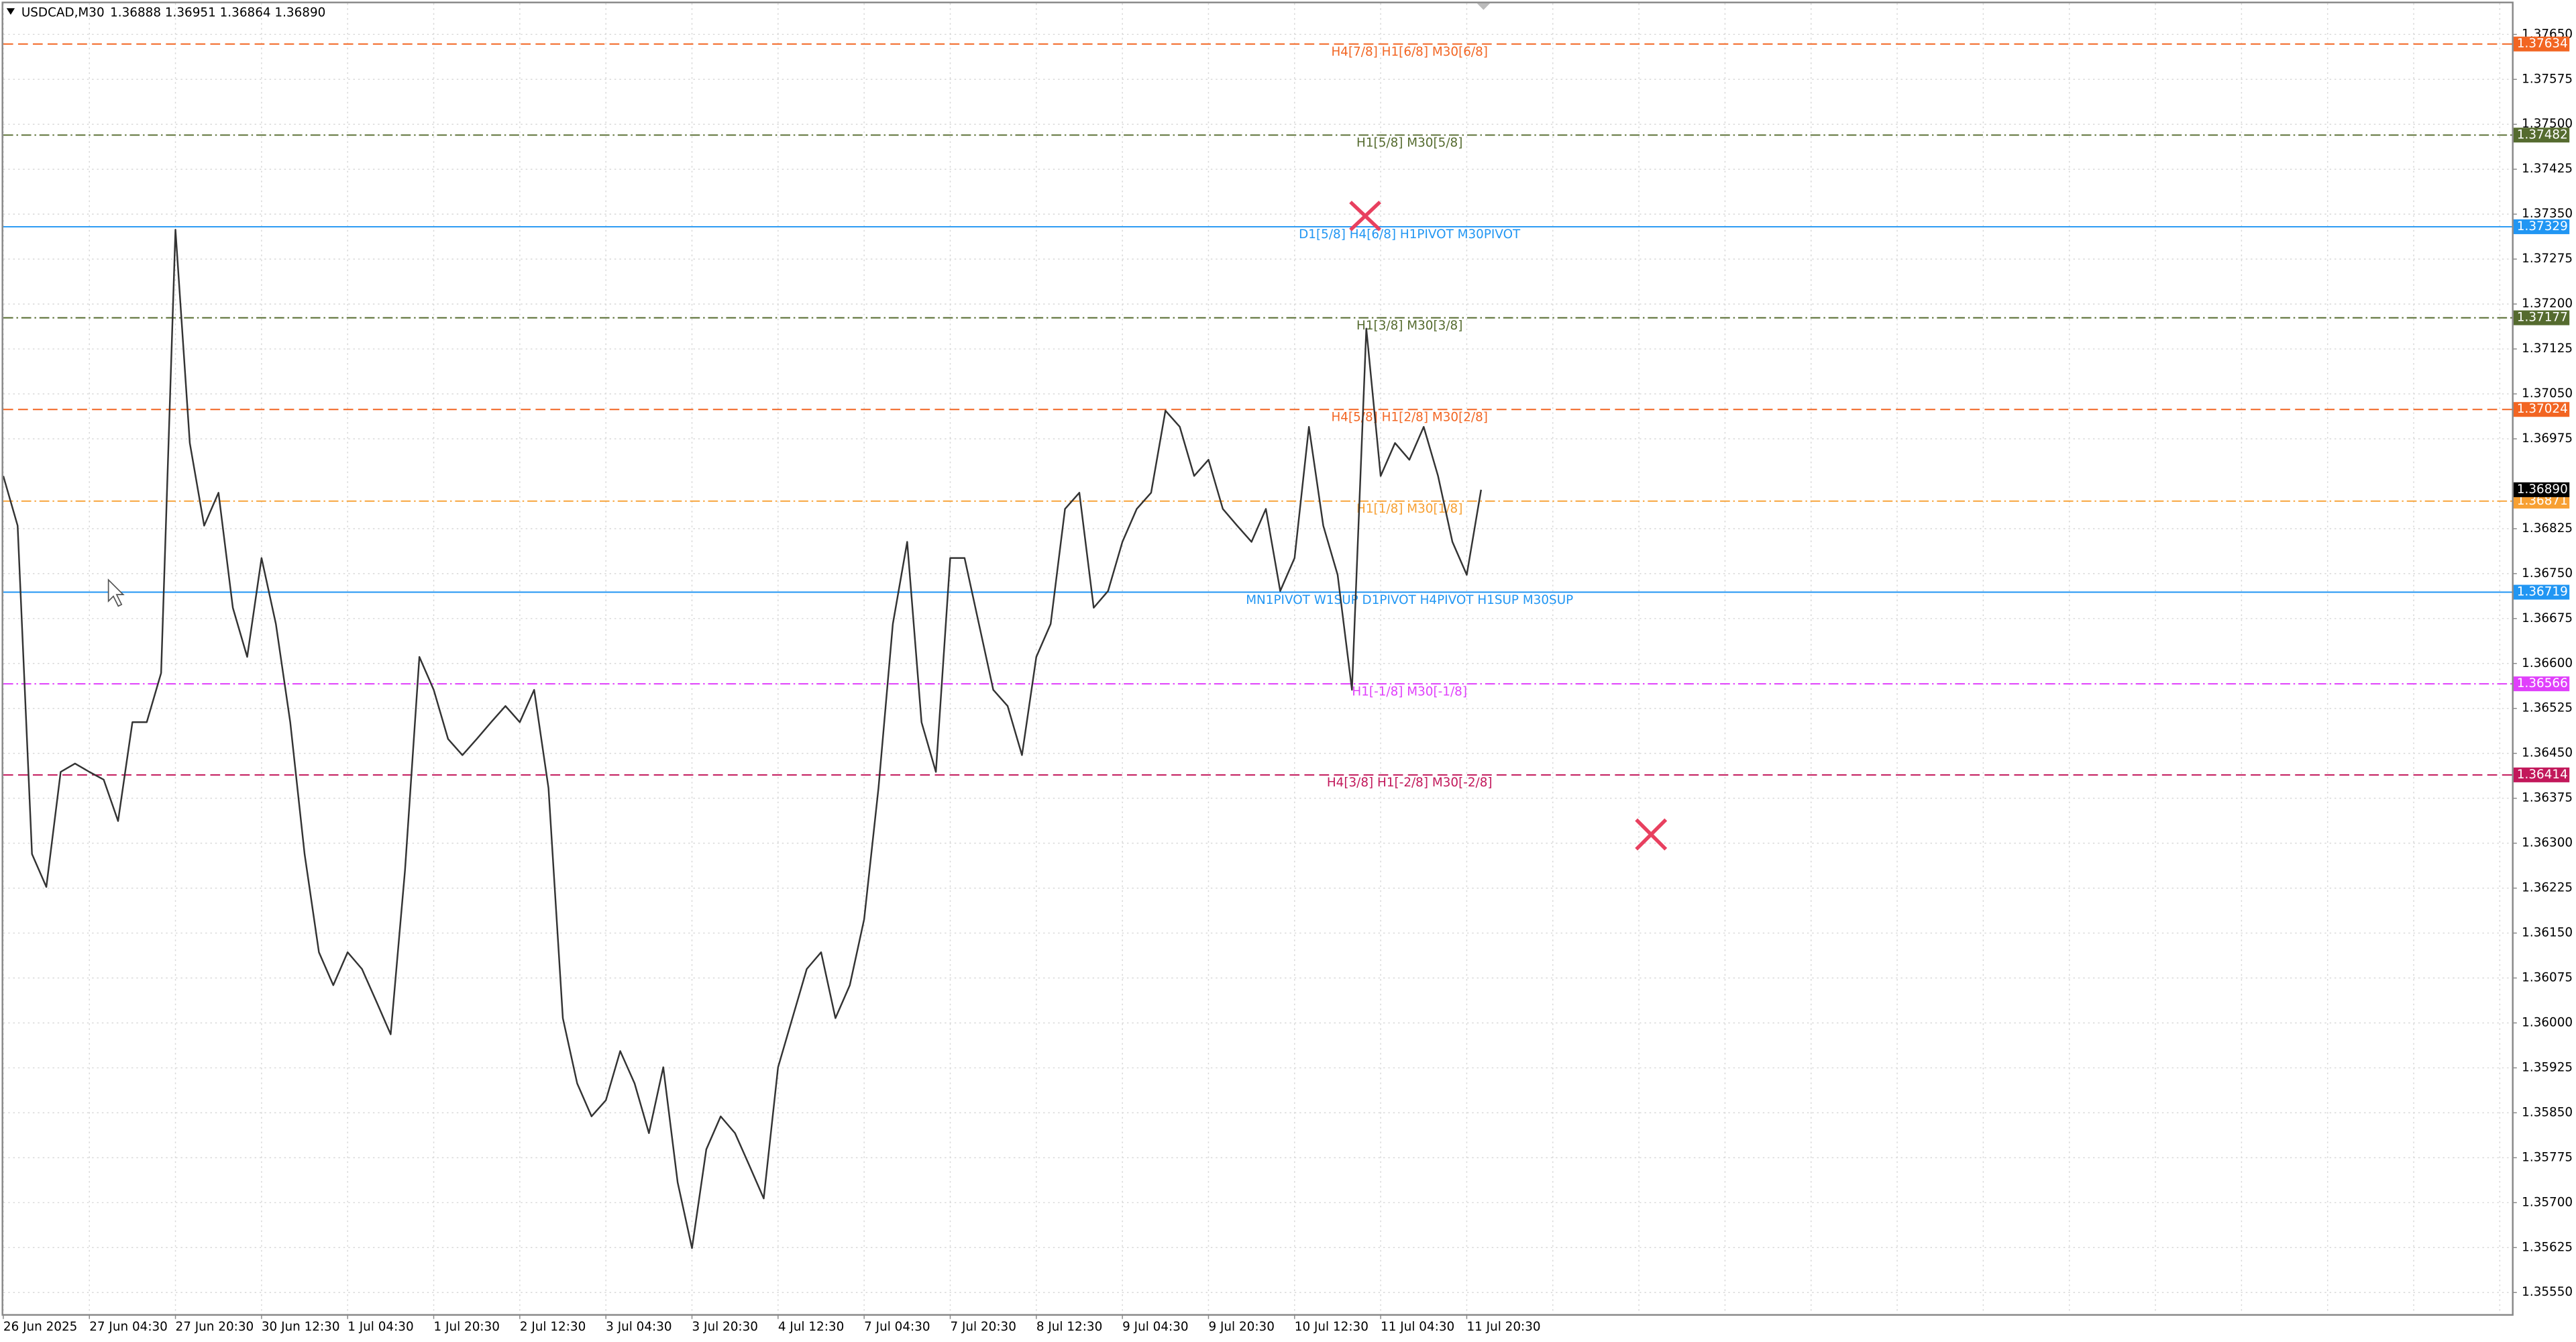 Image resolution: width=2576 pixels, height=1342 pixels. I want to click on price-tag-label: 1.37482, so click(2542, 135).